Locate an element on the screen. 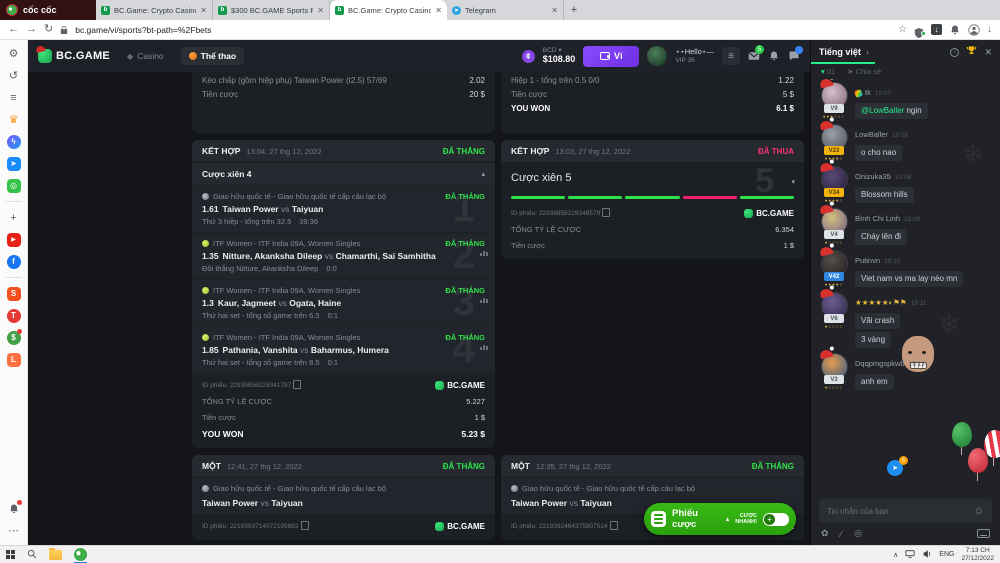 This screenshot has height=563, width=1000. youtube-icon: ▶ is located at coordinates (13, 239).